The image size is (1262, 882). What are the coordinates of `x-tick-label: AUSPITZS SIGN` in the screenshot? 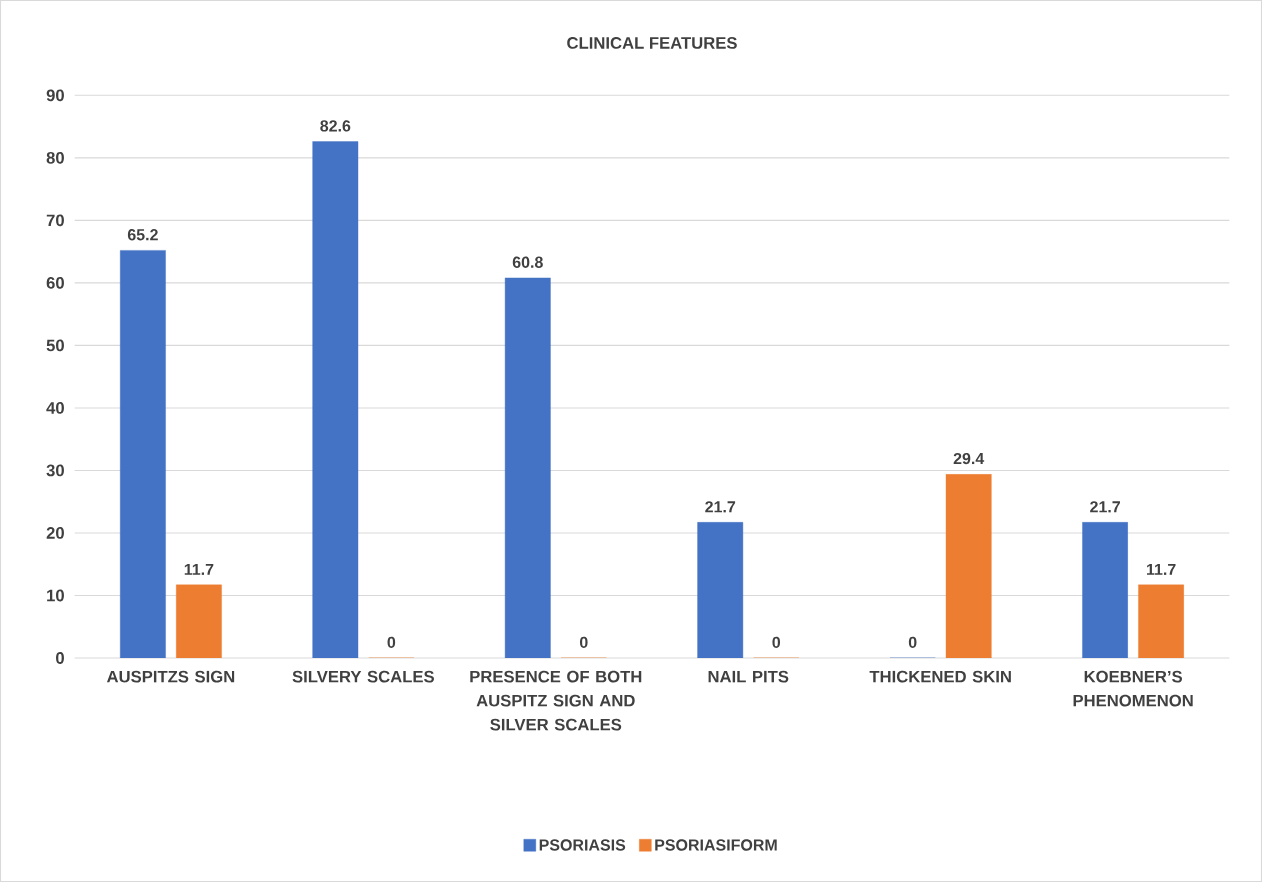 It's located at (170, 676).